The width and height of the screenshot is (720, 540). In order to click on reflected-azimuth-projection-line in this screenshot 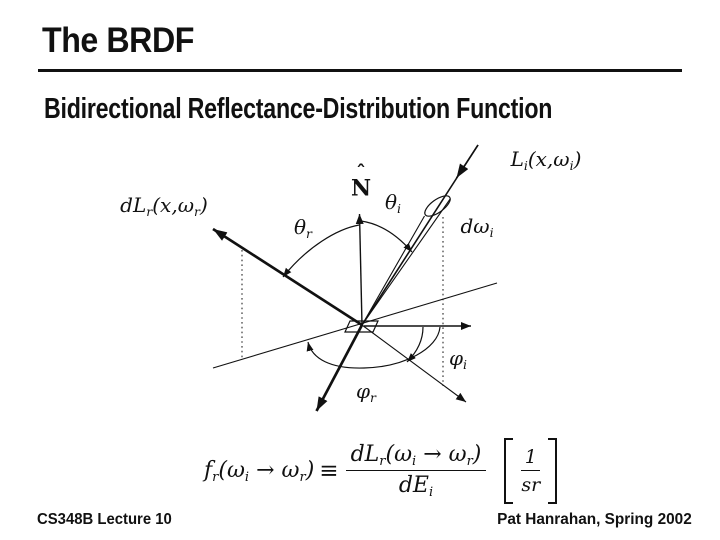, I will do `click(355, 325)`.